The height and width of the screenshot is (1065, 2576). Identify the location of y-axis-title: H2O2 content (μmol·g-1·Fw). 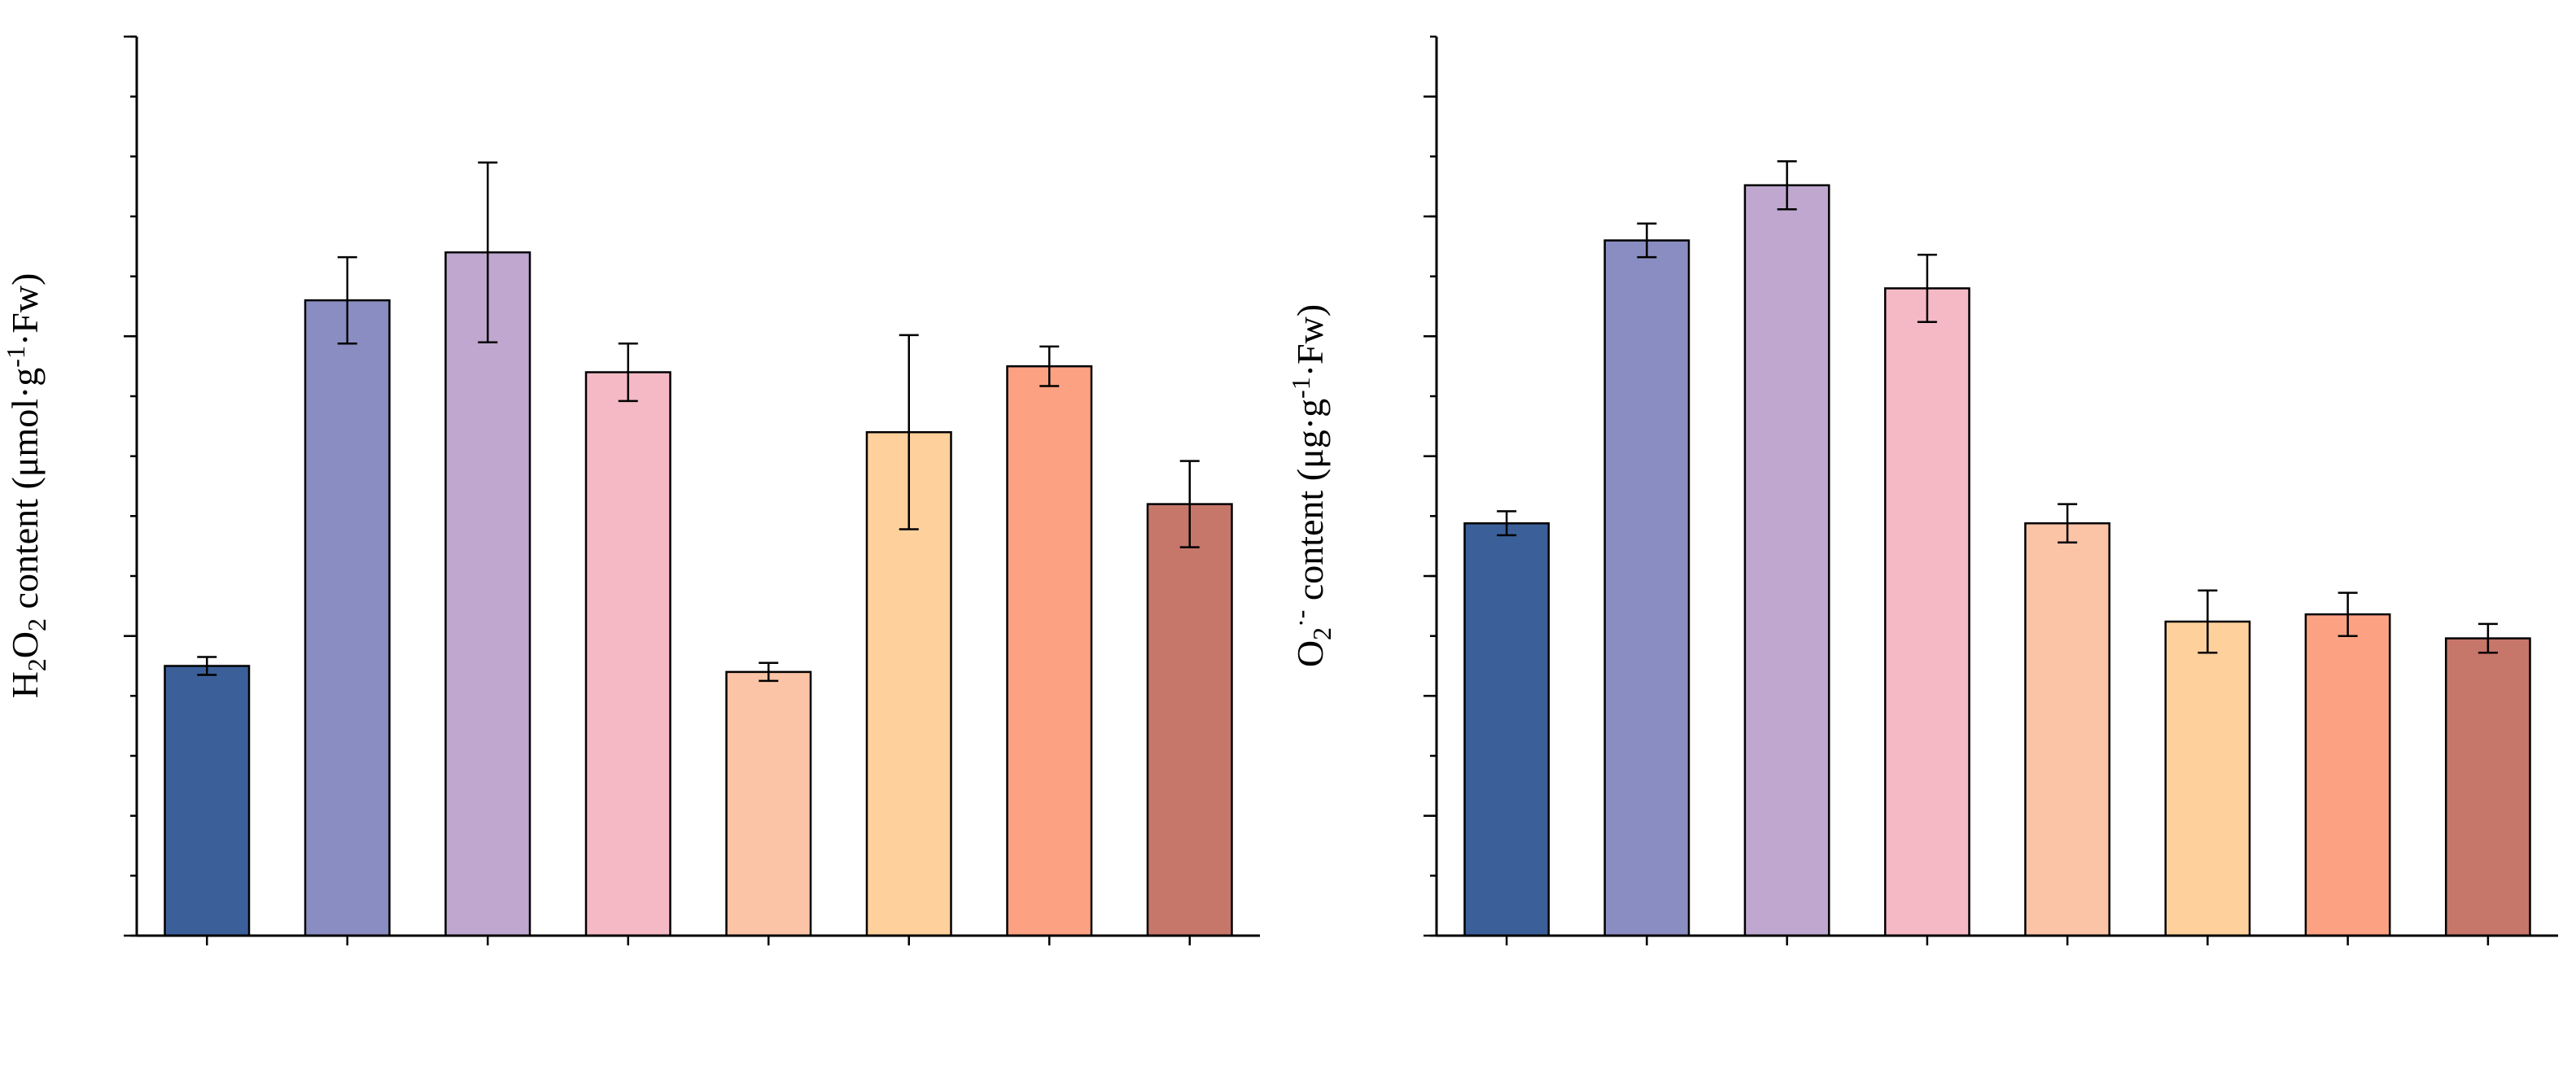
(26, 486).